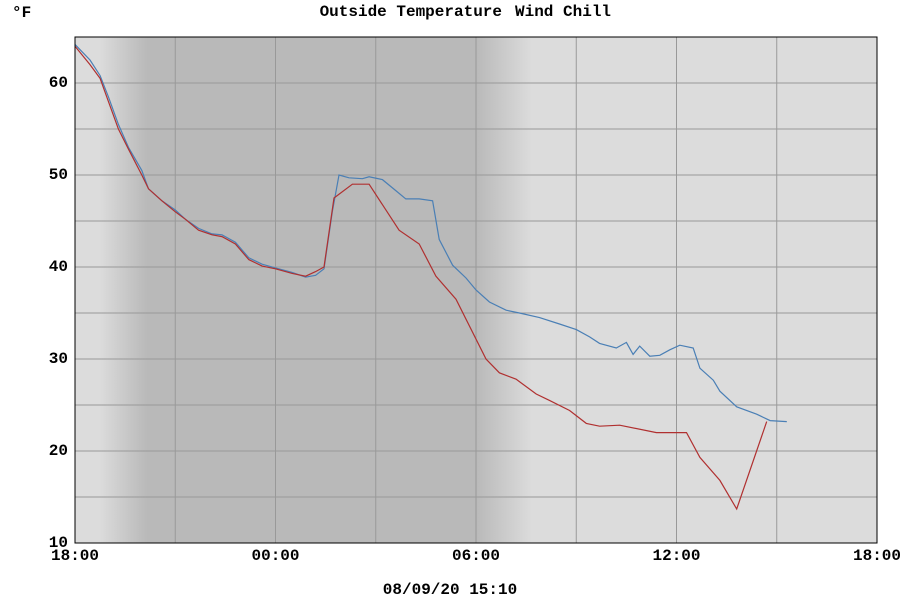  Describe the element at coordinates (58, 267) in the screenshot. I see `y-tick-label: 40` at that location.